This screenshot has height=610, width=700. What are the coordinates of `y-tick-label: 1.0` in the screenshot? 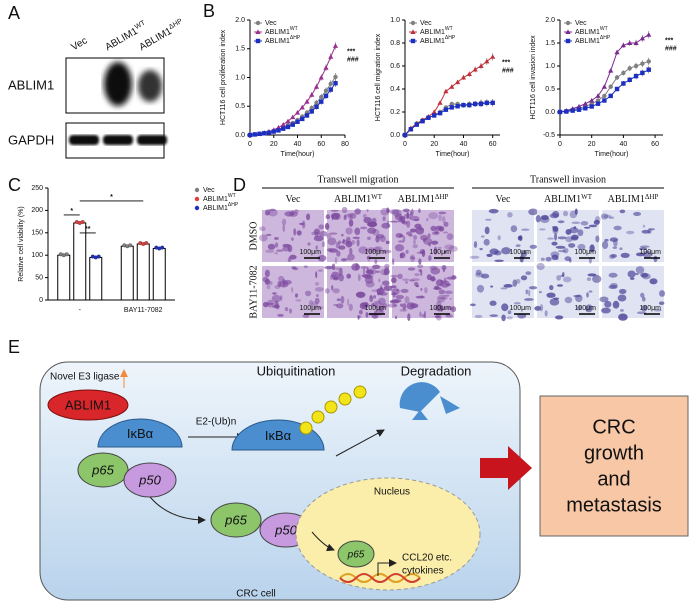 It's located at (550, 66).